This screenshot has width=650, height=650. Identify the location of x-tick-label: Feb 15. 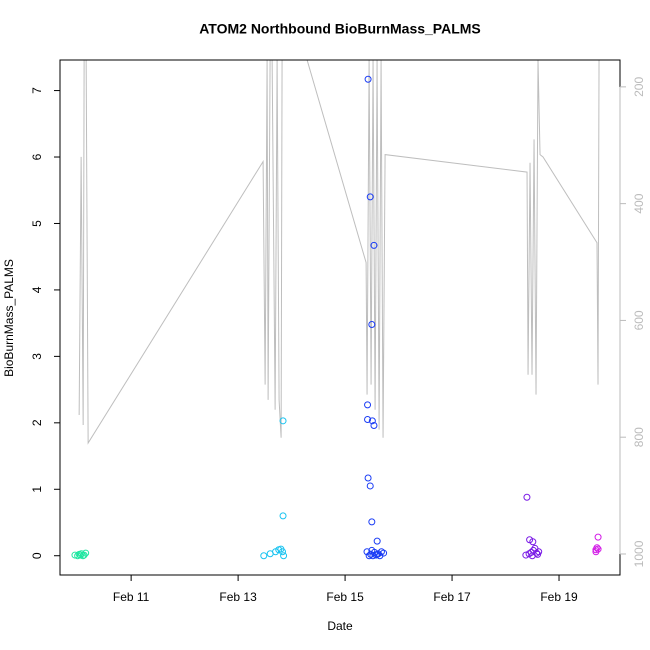
(345, 597).